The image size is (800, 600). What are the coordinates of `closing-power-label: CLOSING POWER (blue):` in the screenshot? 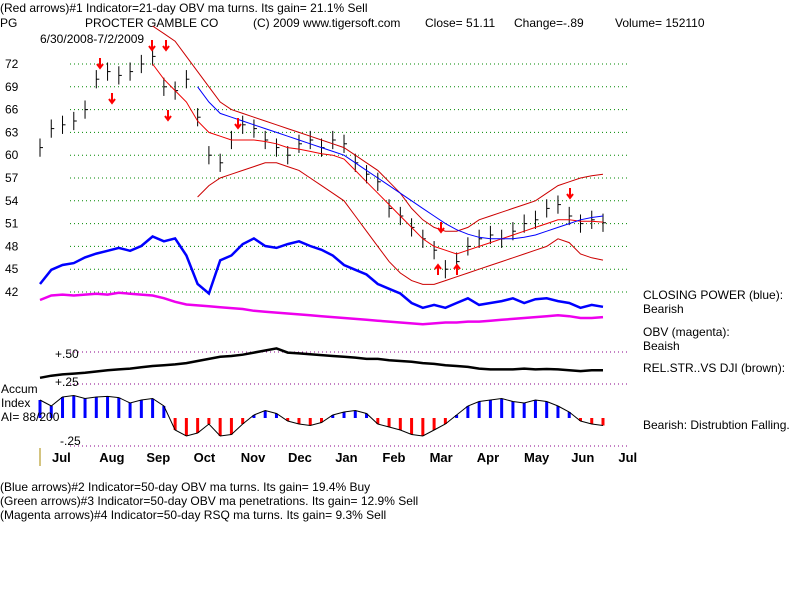 It's located at (713, 295).